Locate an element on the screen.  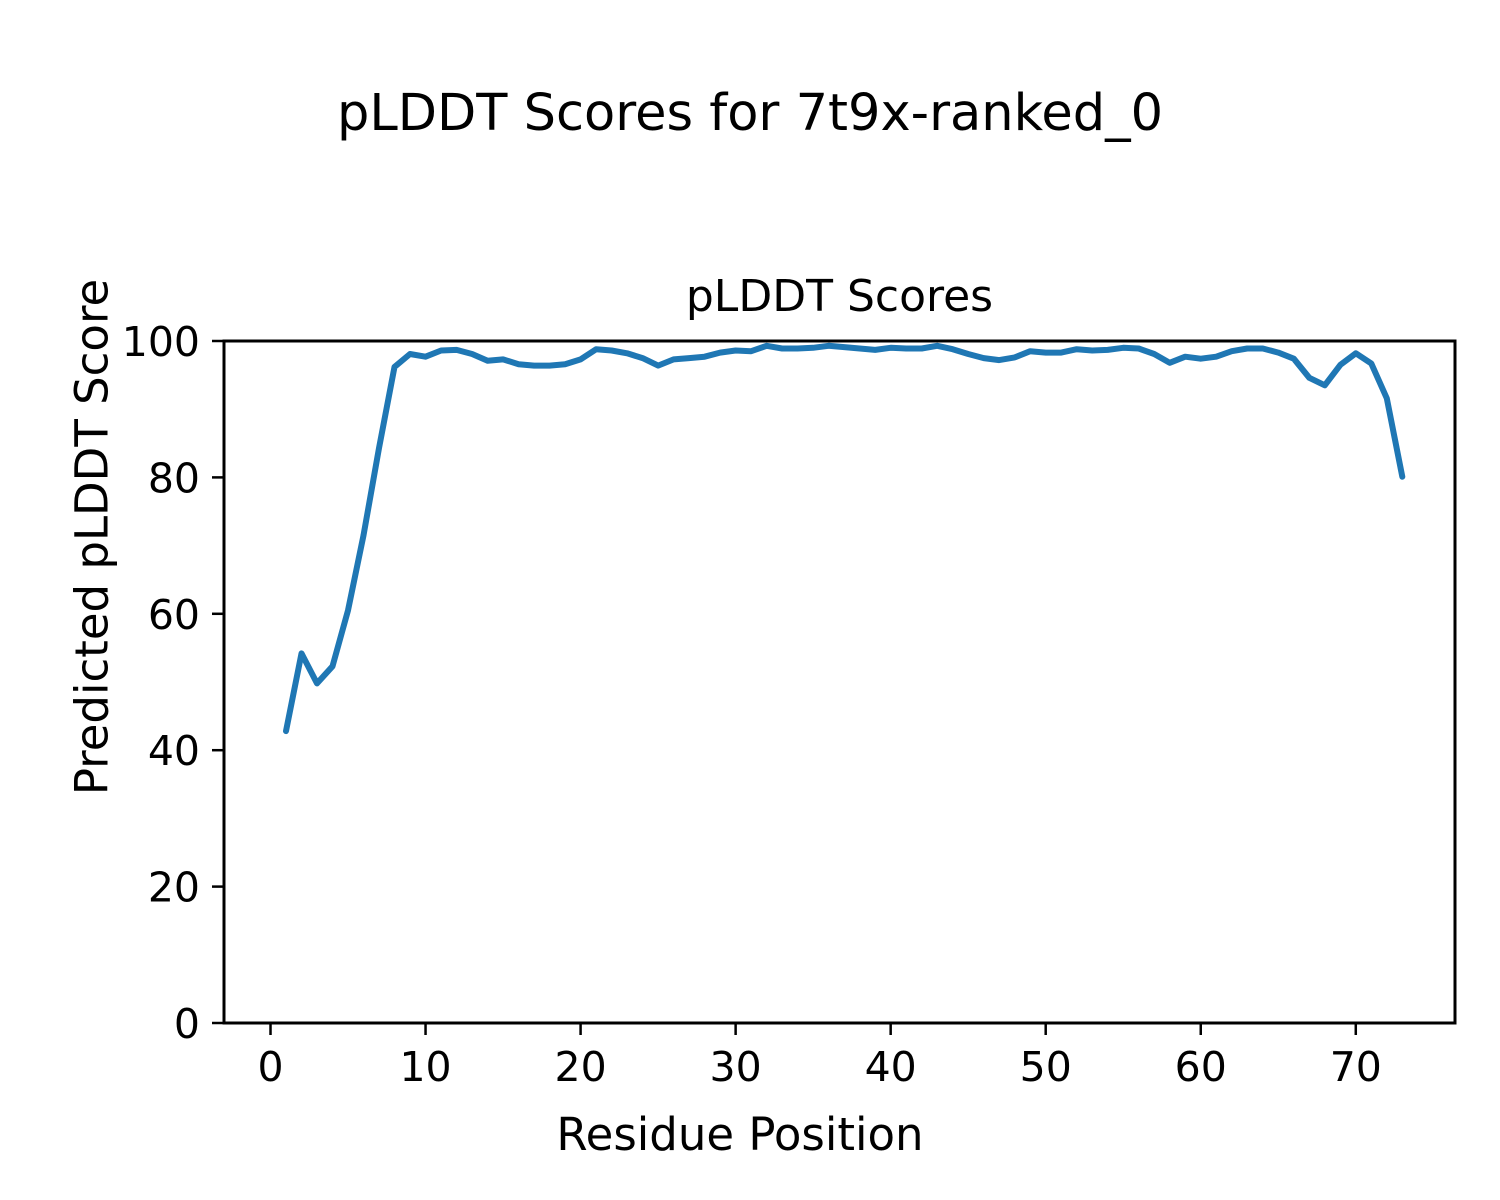
x-tick-label: 30 is located at coordinates (736, 1067).